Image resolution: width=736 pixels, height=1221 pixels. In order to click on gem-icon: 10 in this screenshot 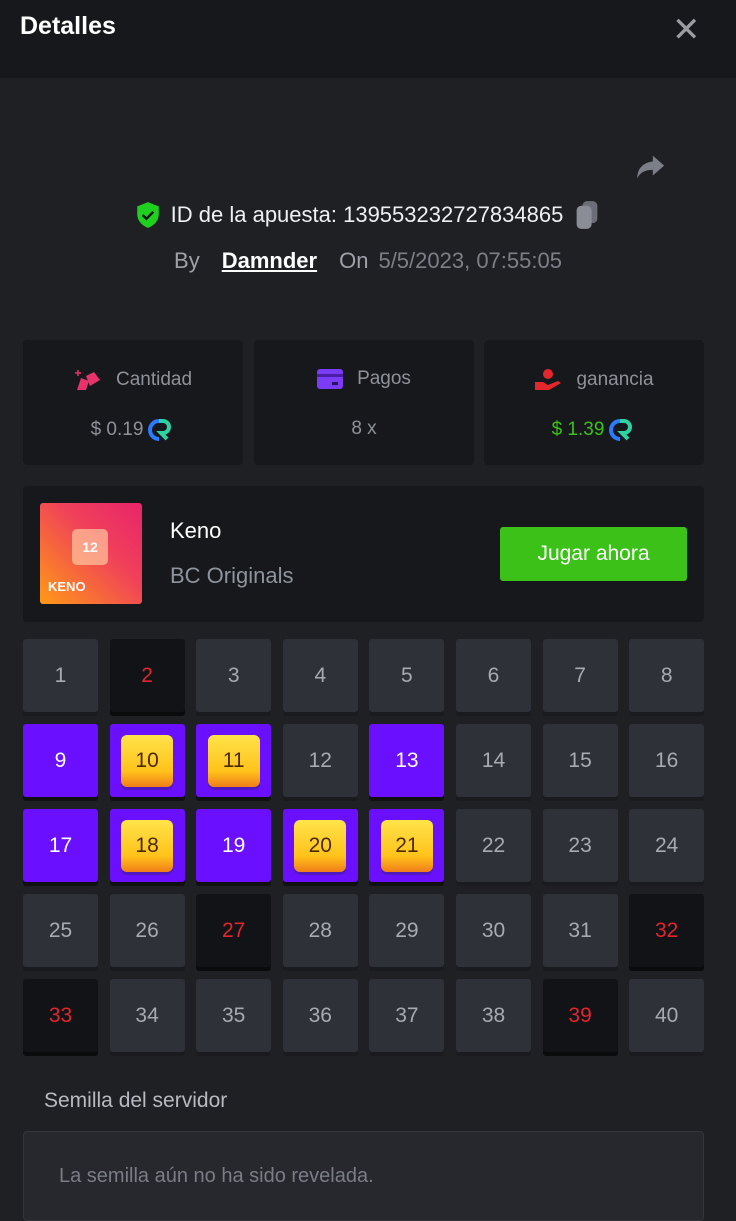, I will do `click(147, 760)`.